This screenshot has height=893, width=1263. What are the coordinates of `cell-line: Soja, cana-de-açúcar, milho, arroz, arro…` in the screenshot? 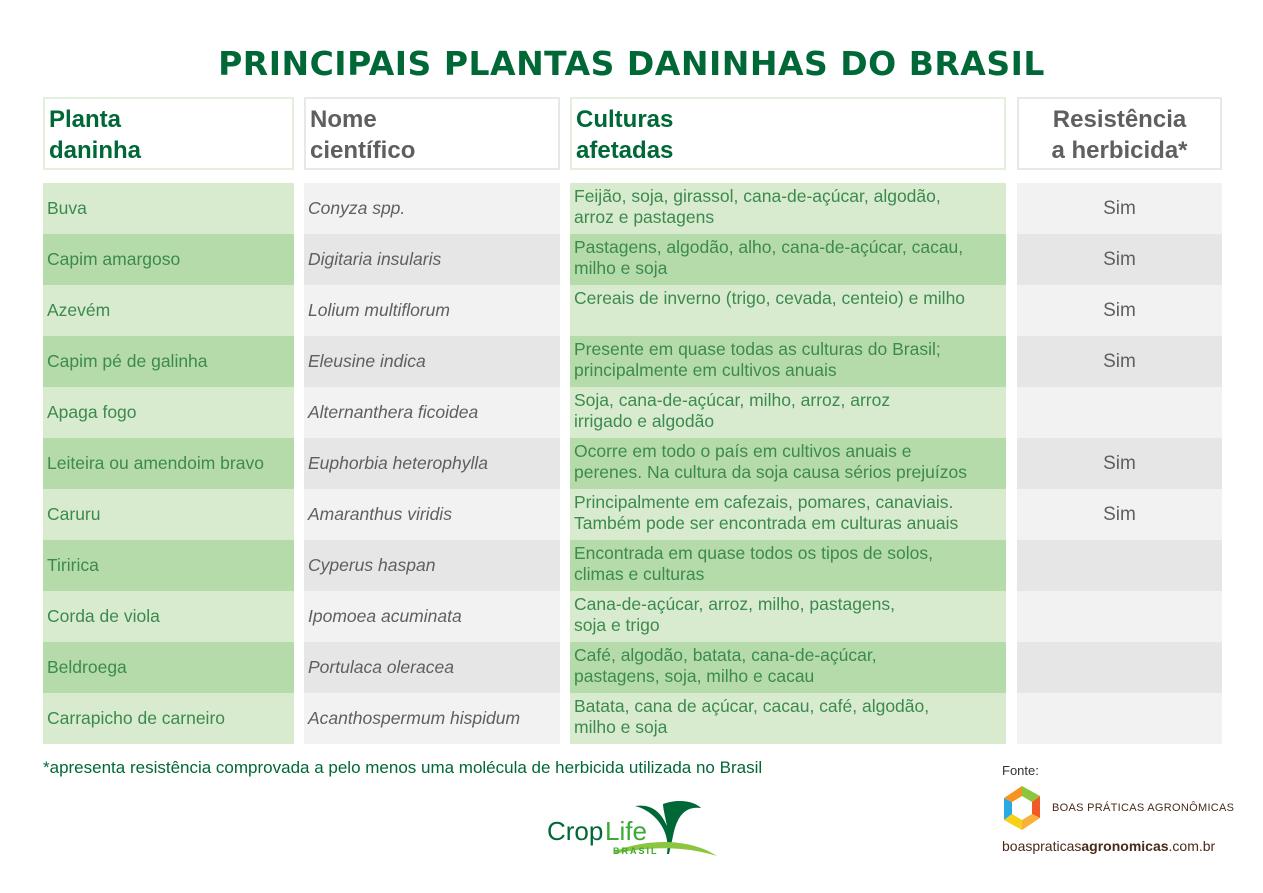 It's located at (732, 400).